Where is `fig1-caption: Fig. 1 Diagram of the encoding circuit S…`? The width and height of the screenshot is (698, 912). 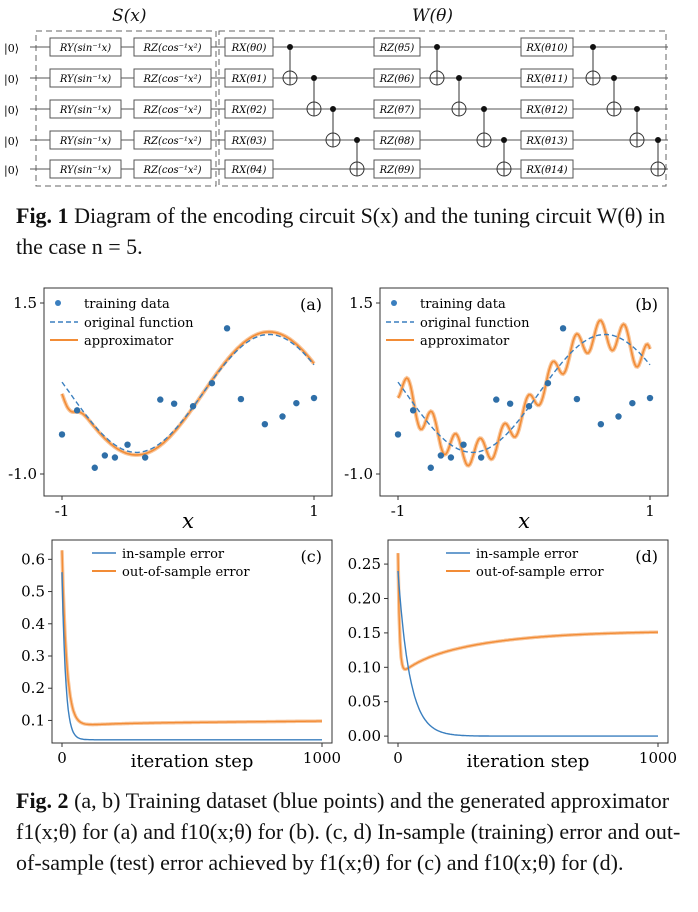
fig1-caption: Fig. 1 Diagram of the encoding circuit S… is located at coordinates (350, 231).